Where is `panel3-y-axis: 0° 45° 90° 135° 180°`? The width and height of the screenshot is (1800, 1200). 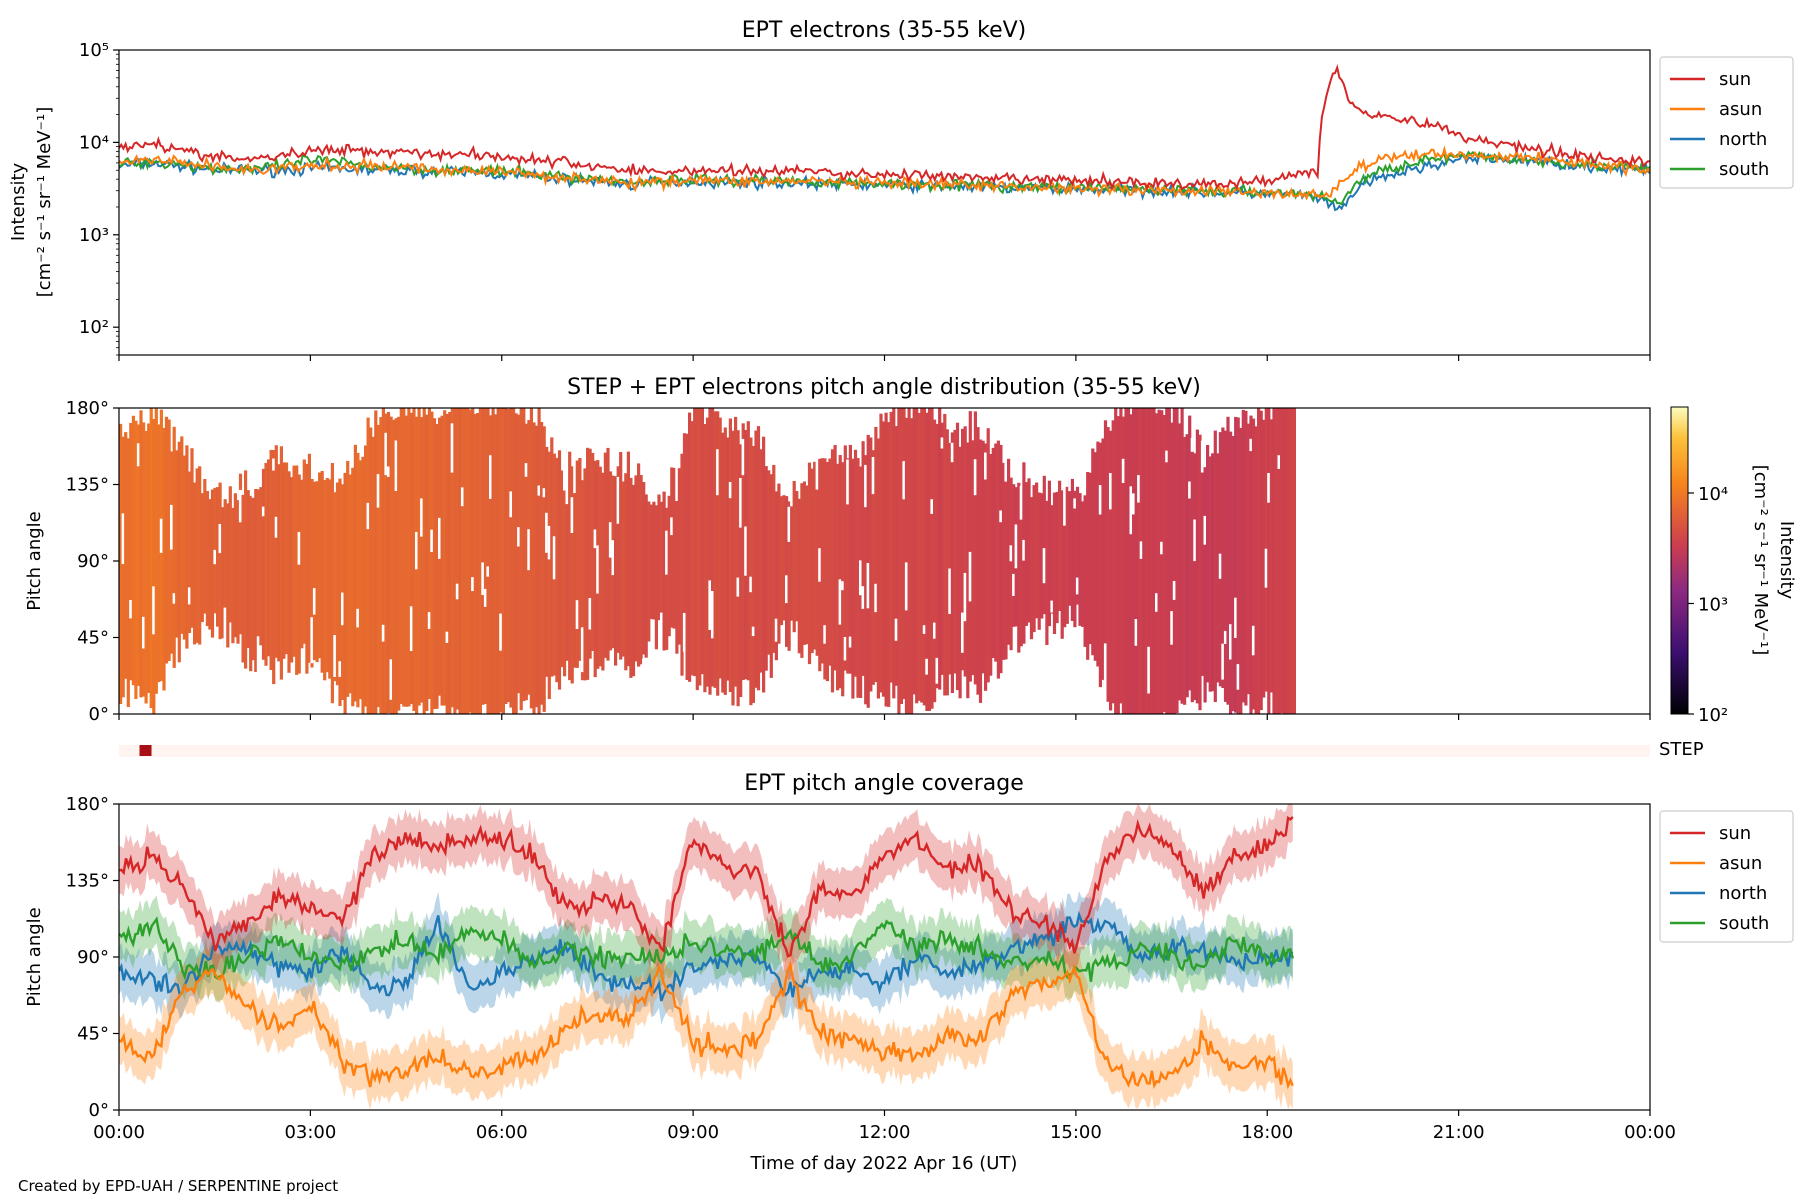
panel3-y-axis: 0° 45° 90° 135° 180° is located at coordinates (92, 957).